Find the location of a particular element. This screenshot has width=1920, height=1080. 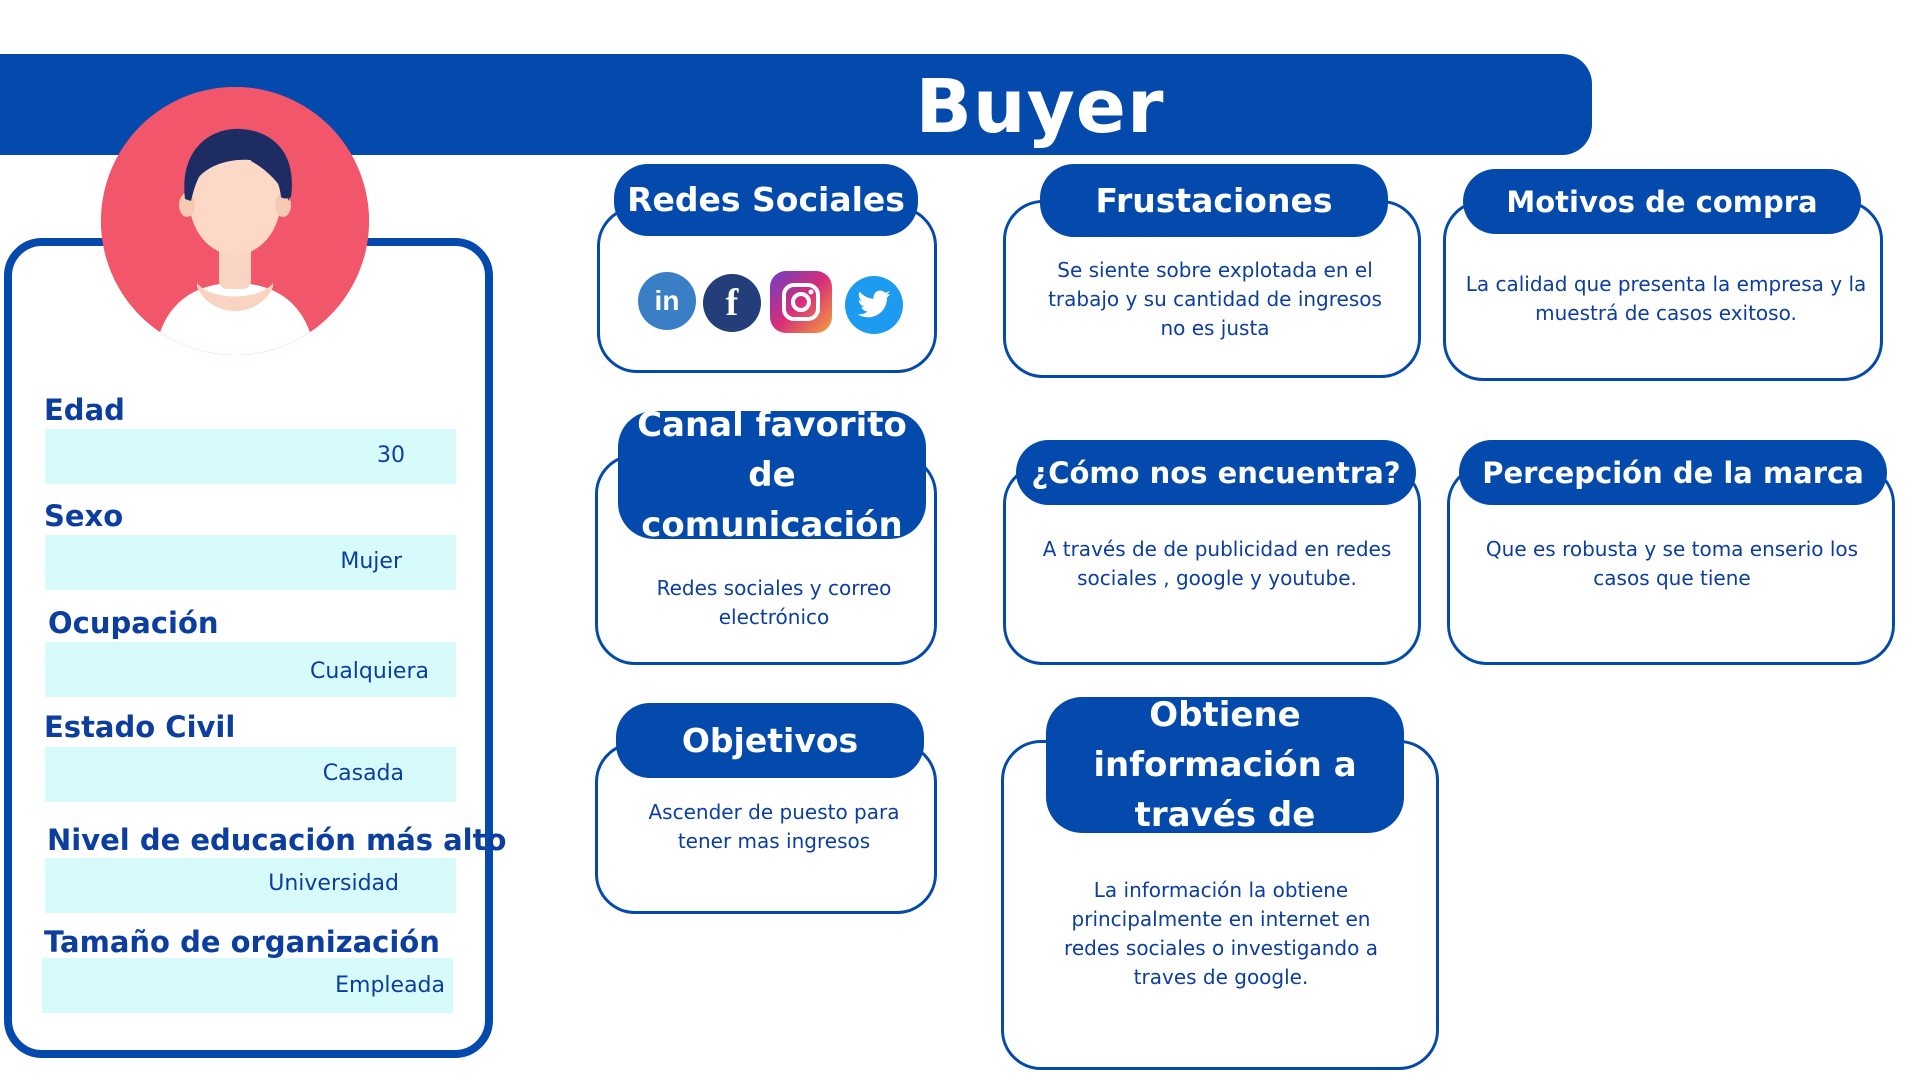

page-title: Buyer Persona is located at coordinates (1039, 152).